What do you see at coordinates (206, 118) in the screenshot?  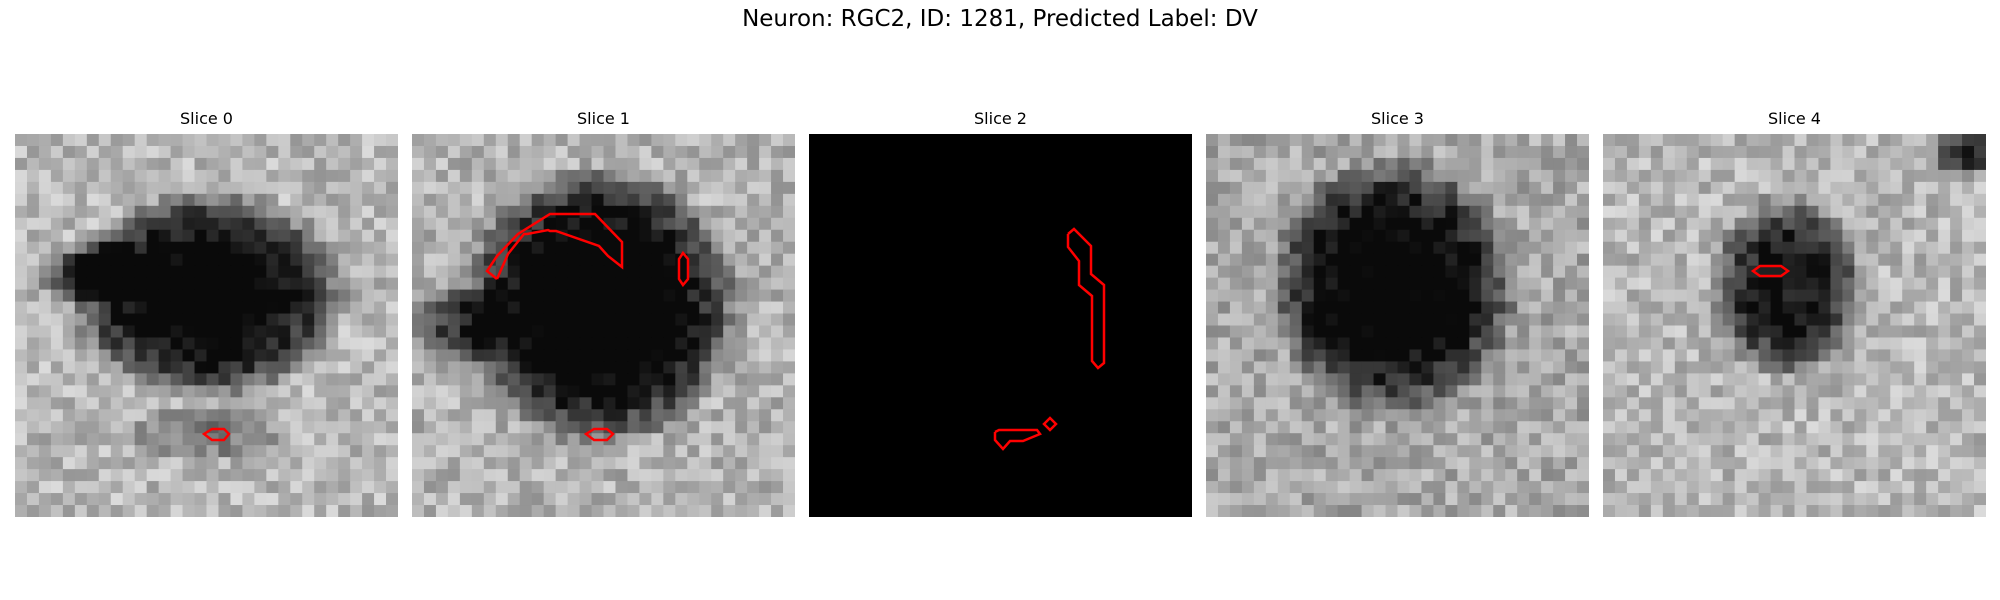 I see `slice-0-title: Slice 0` at bounding box center [206, 118].